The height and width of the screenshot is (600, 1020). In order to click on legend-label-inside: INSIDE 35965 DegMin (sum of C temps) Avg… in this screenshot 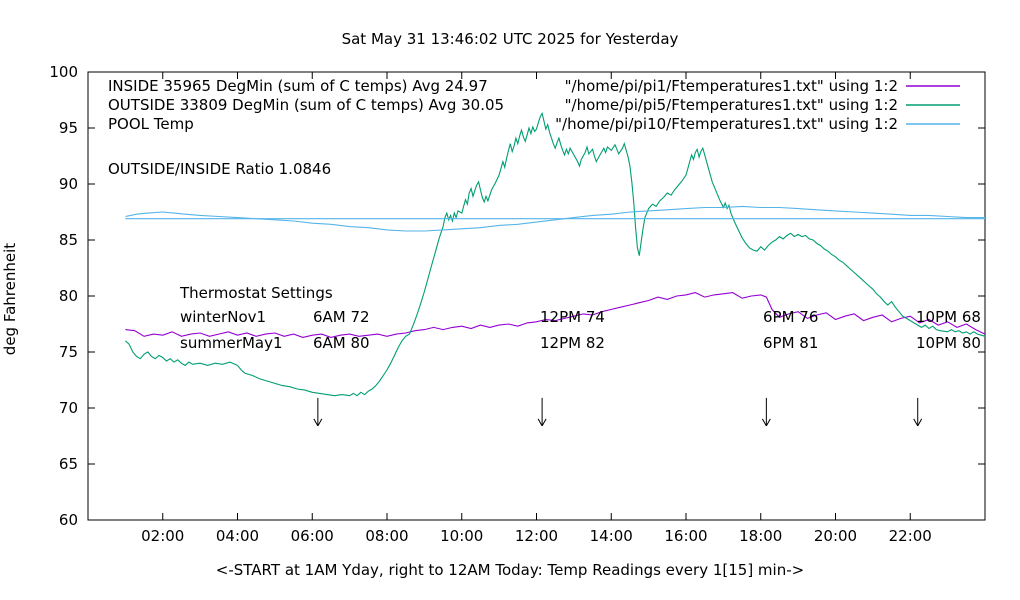, I will do `click(298, 86)`.